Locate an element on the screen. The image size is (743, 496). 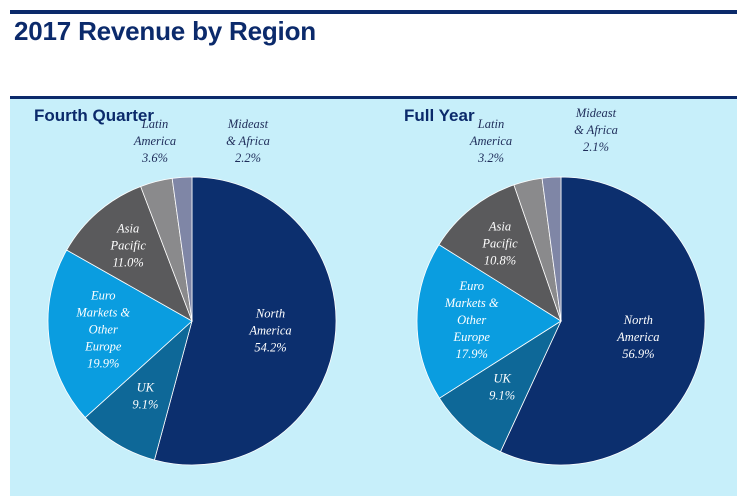
slice-label-mideast-c1: & Africa is located at coordinates (596, 130).